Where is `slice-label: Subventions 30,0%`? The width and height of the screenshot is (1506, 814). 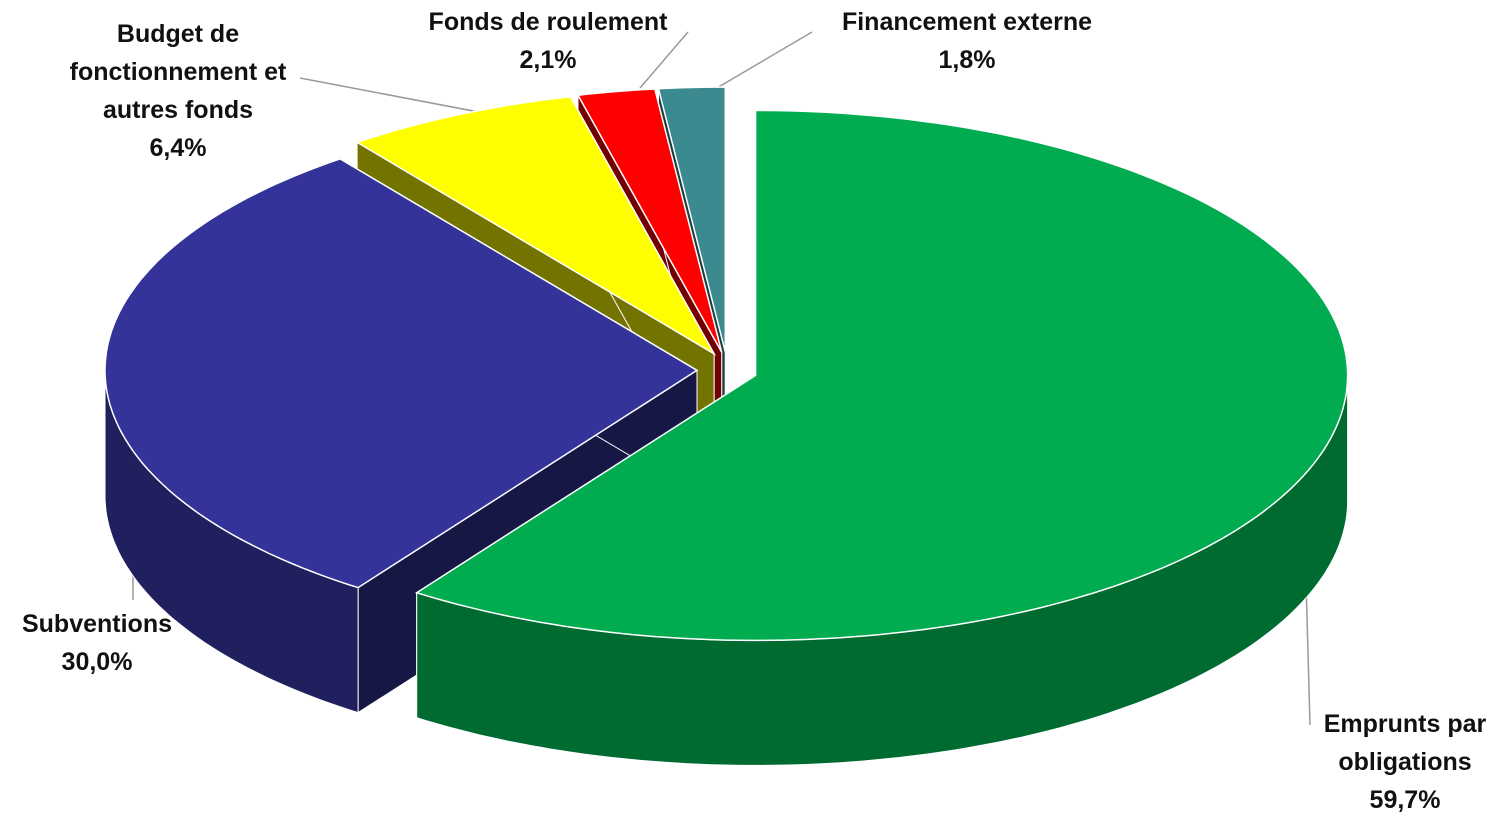
slice-label: Subventions 30,0% is located at coordinates (98, 643).